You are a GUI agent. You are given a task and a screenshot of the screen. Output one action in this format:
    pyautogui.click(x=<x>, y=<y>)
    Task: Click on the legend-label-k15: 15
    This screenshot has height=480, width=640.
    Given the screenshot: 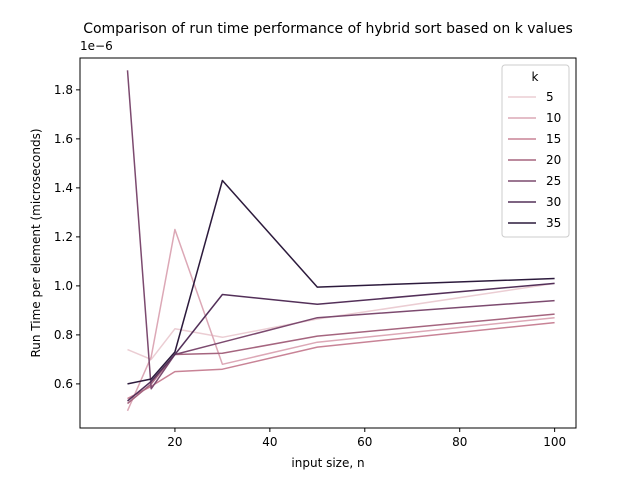 What is the action you would take?
    pyautogui.click(x=553, y=139)
    